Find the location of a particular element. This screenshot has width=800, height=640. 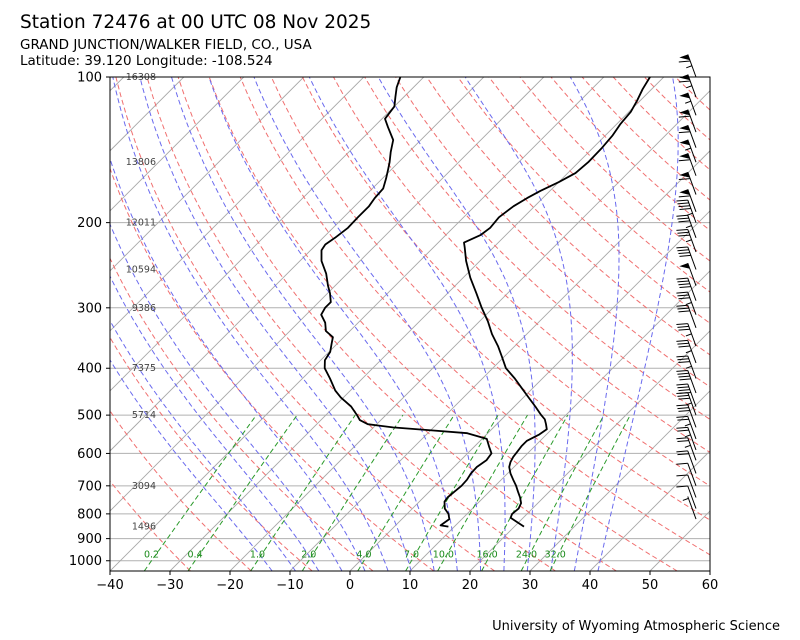

y-tick-label: 700 is located at coordinates (89, 486).